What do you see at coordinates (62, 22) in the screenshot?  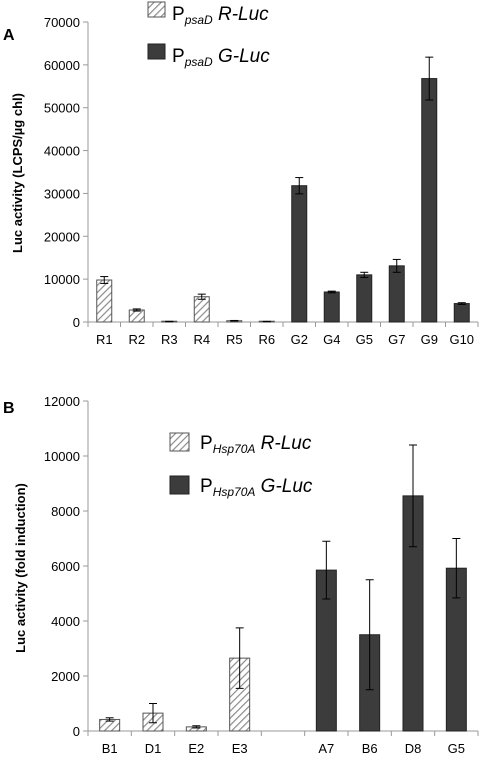 I see `panel-a-y-tick-label: 70000` at bounding box center [62, 22].